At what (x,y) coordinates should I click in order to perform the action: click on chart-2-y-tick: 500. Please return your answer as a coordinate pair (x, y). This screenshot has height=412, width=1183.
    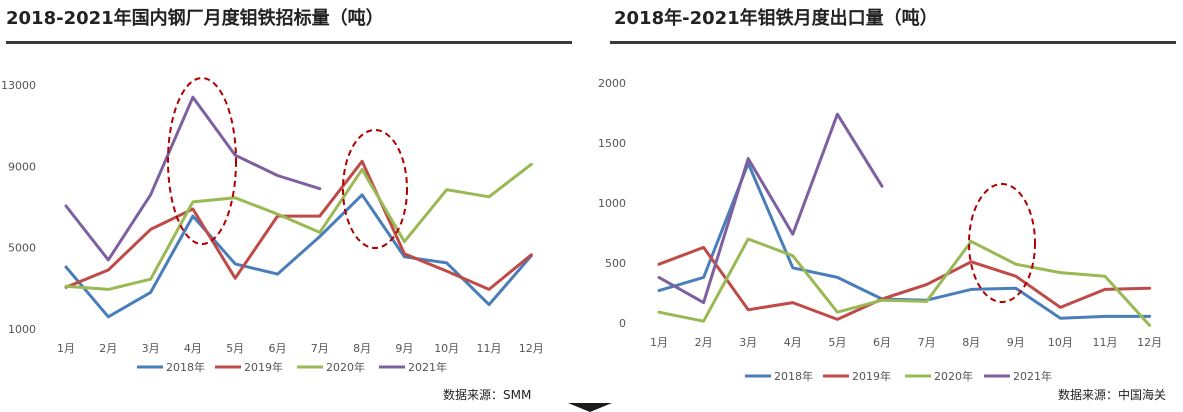
    Looking at the image, I should click on (615, 263).